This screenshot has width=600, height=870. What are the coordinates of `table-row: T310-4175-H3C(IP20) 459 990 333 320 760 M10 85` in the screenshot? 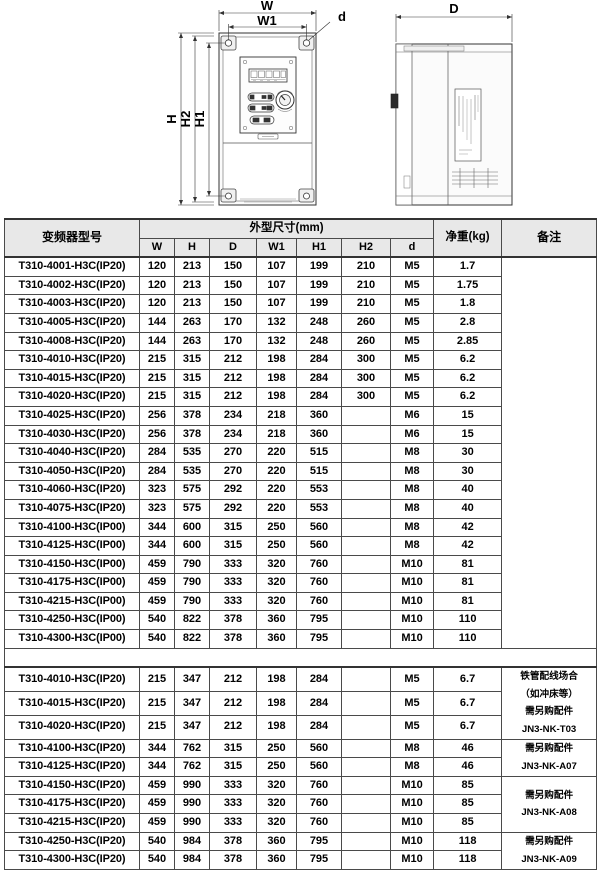 It's located at (300, 804).